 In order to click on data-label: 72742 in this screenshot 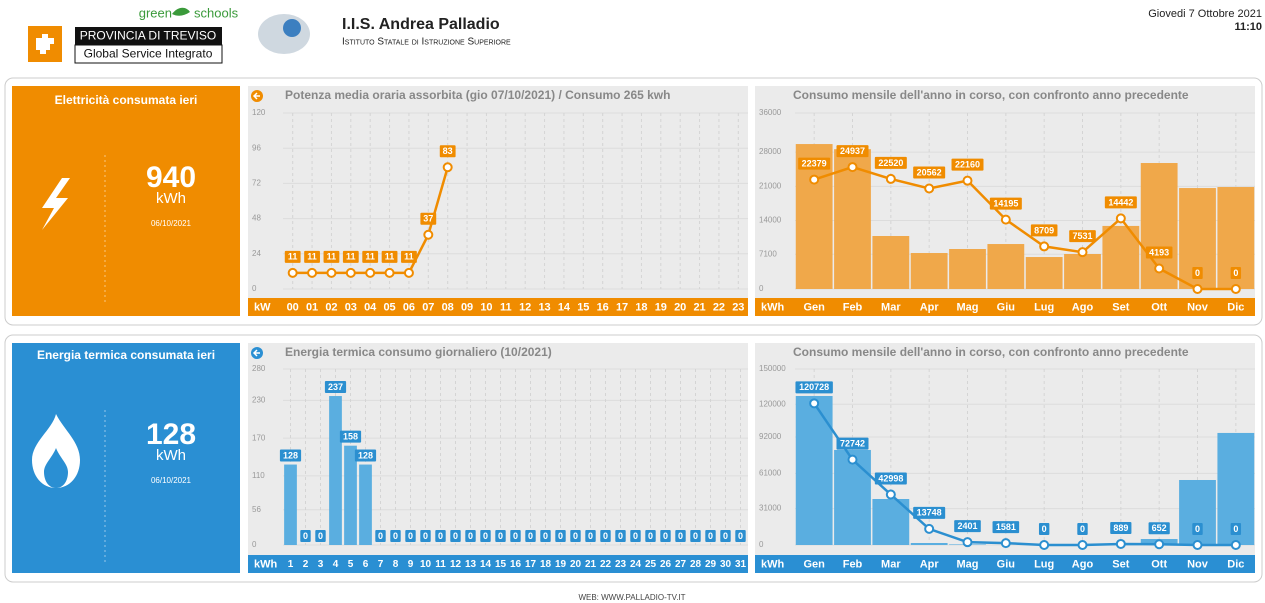, I will do `click(852, 444)`.